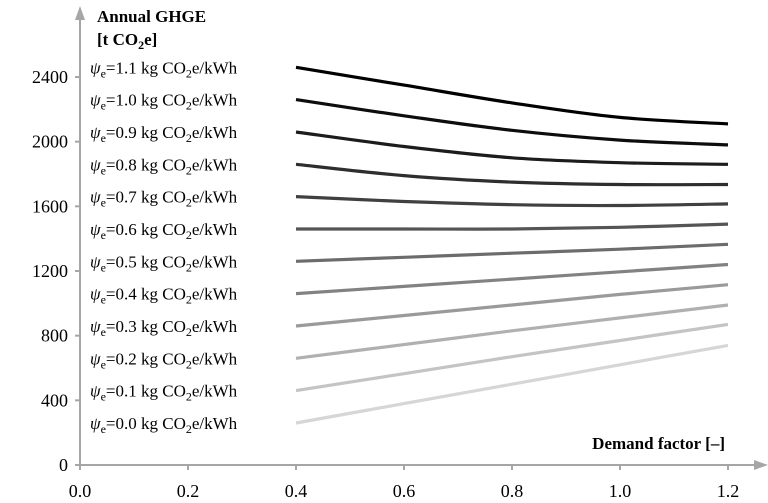 The height and width of the screenshot is (503, 768). What do you see at coordinates (151, 16) in the screenshot?
I see `y-axis-title-line1: Annual GHGE` at bounding box center [151, 16].